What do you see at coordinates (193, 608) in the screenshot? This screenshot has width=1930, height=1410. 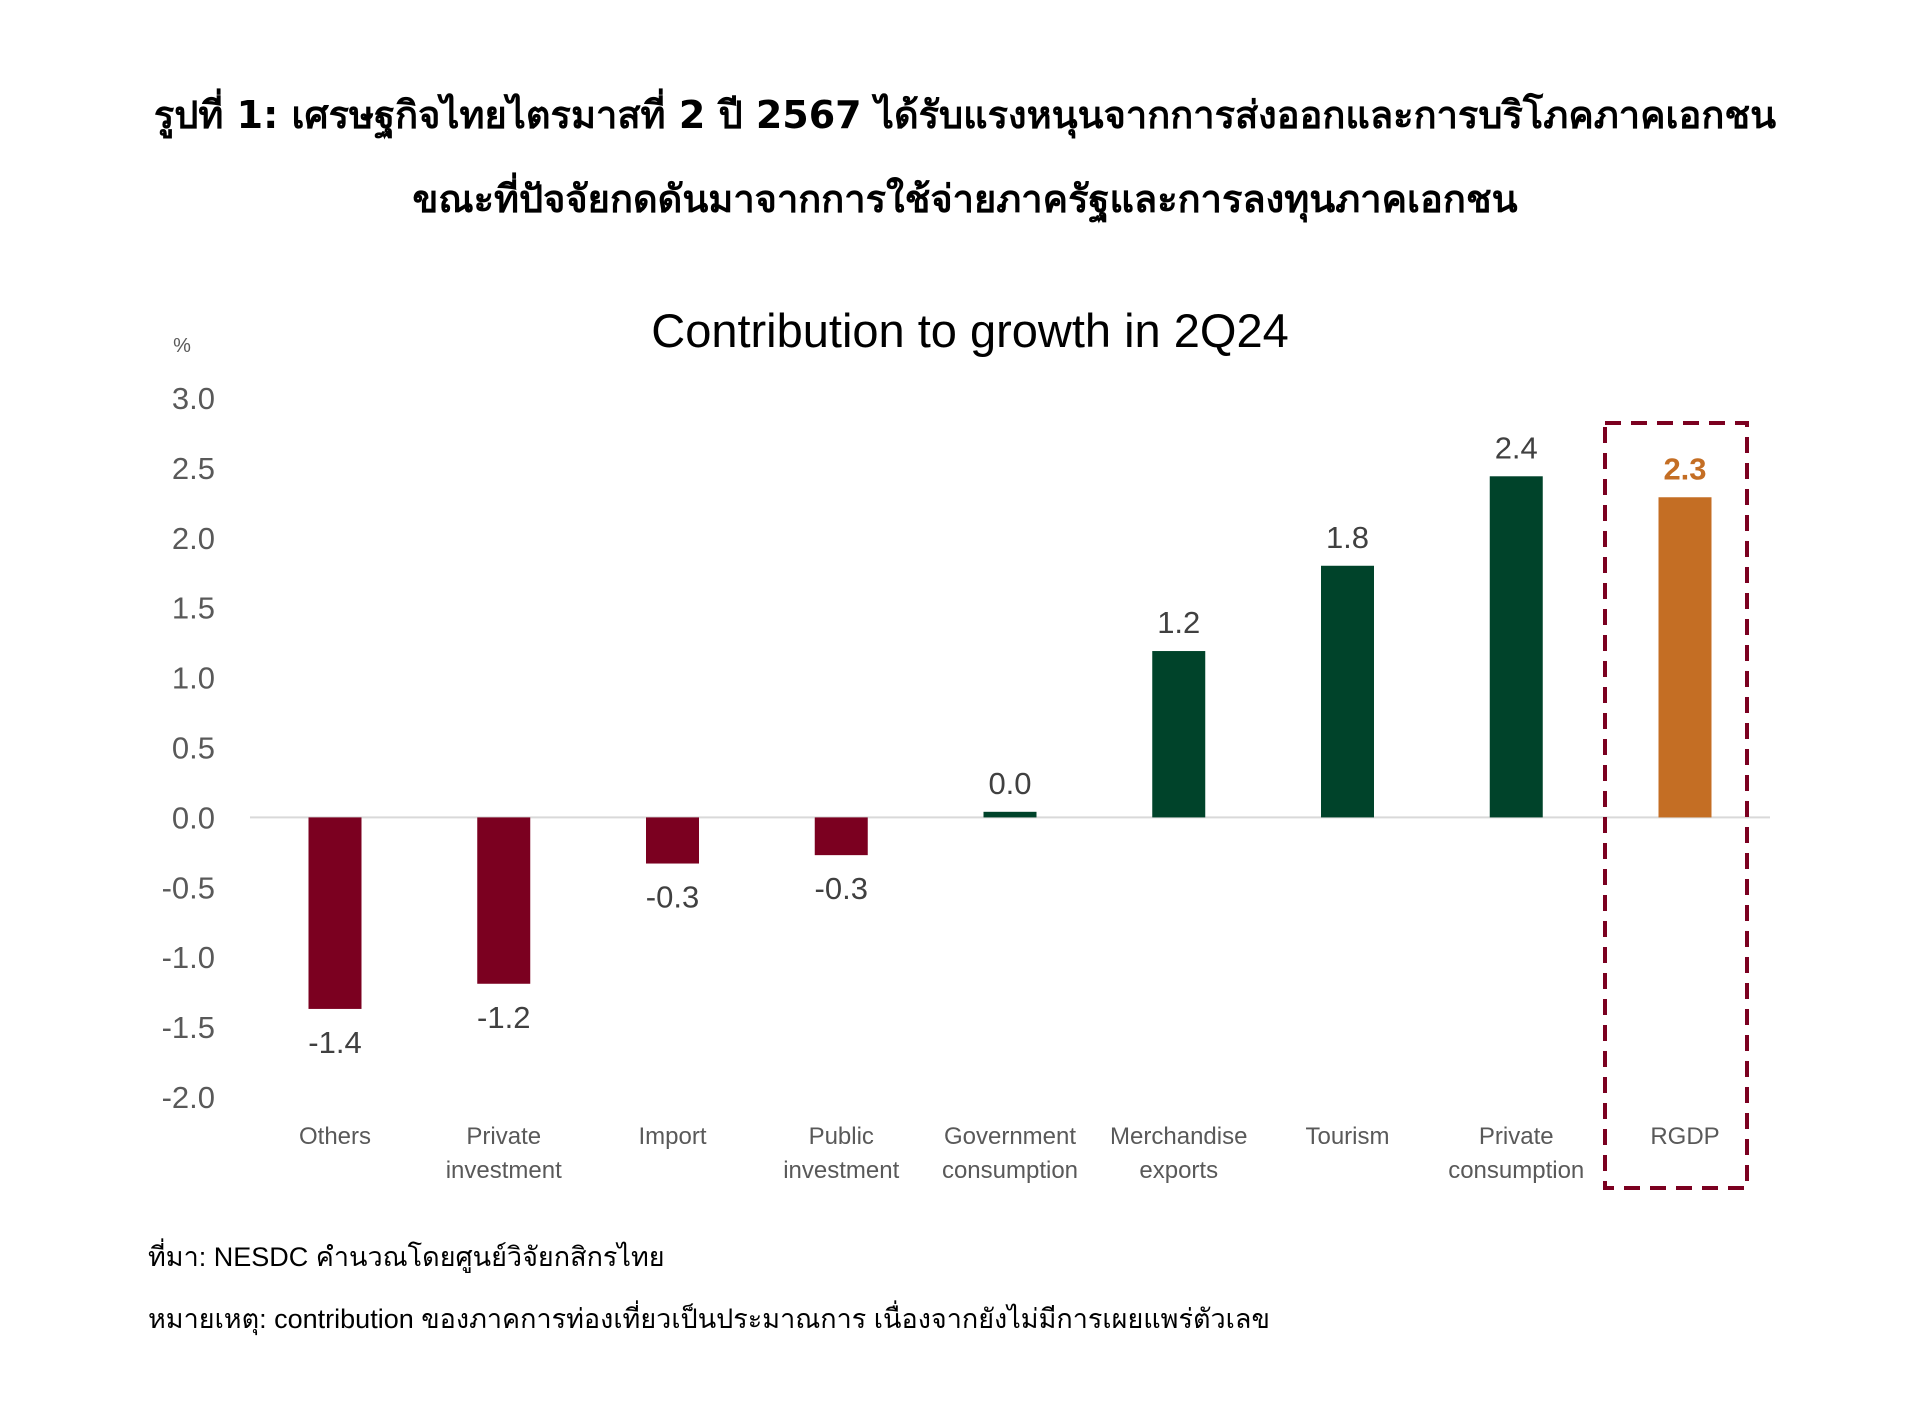 I see `y-tick-label: 1.5` at bounding box center [193, 608].